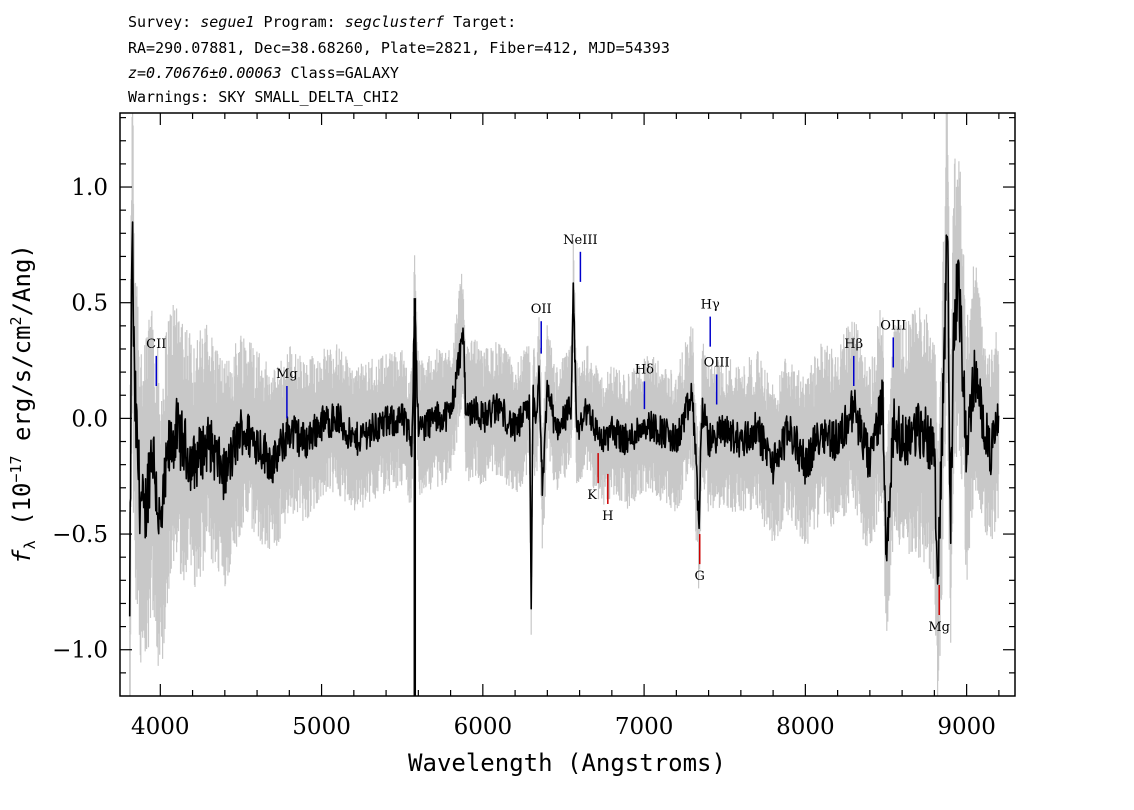 The width and height of the screenshot is (1134, 810). I want to click on line-marker-label: Hδ, so click(644, 369).